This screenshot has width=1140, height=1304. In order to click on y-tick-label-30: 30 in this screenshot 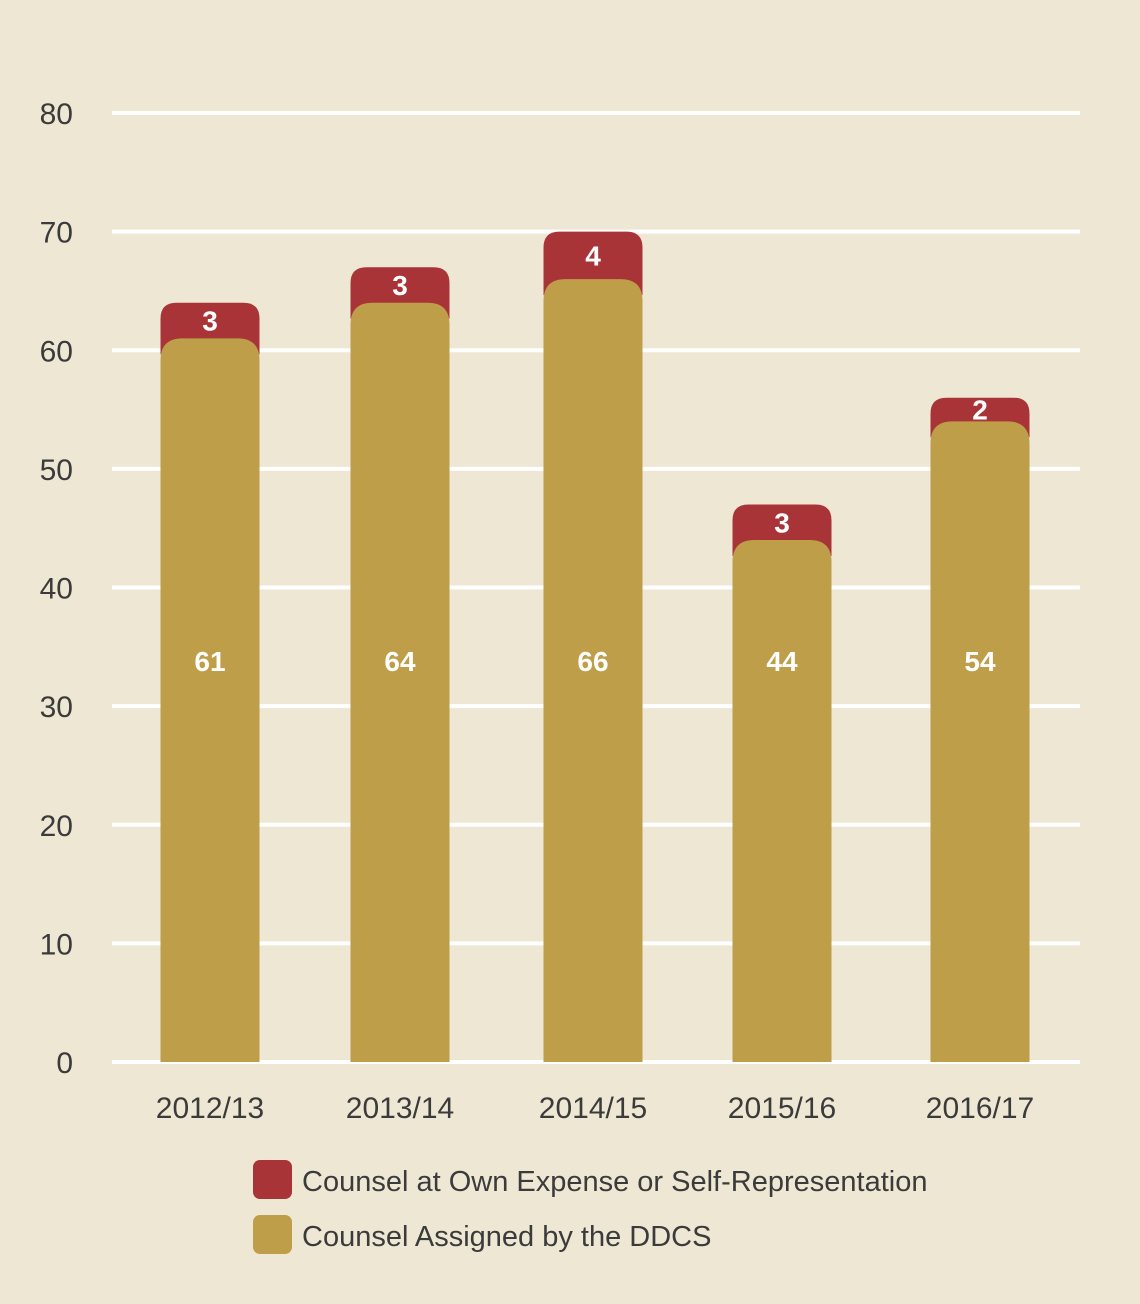, I will do `click(56, 707)`.